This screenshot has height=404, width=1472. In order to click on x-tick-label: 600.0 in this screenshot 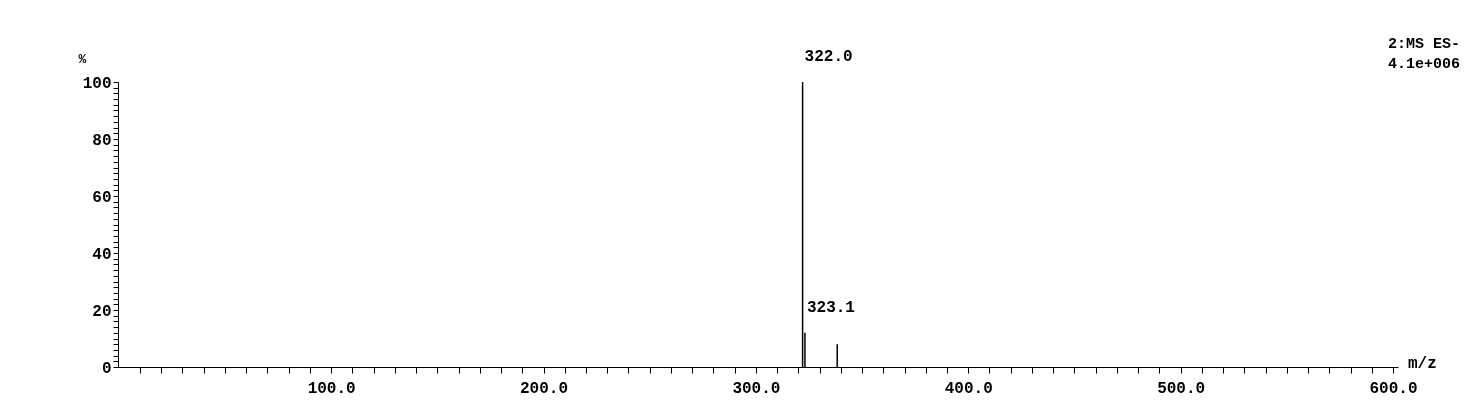, I will do `click(1393, 388)`.